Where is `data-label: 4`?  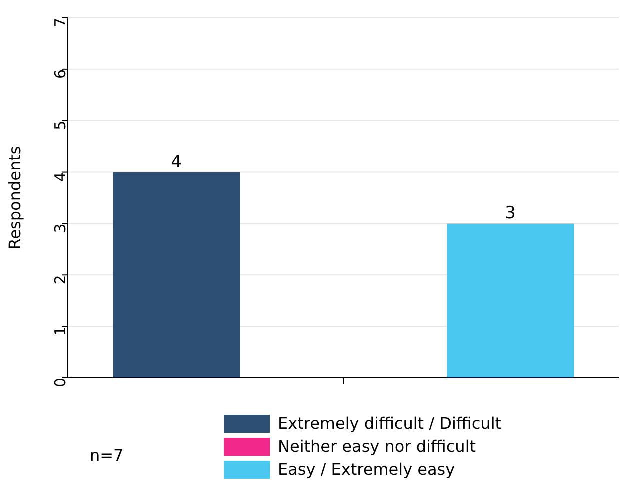
data-label: 4 is located at coordinates (176, 162).